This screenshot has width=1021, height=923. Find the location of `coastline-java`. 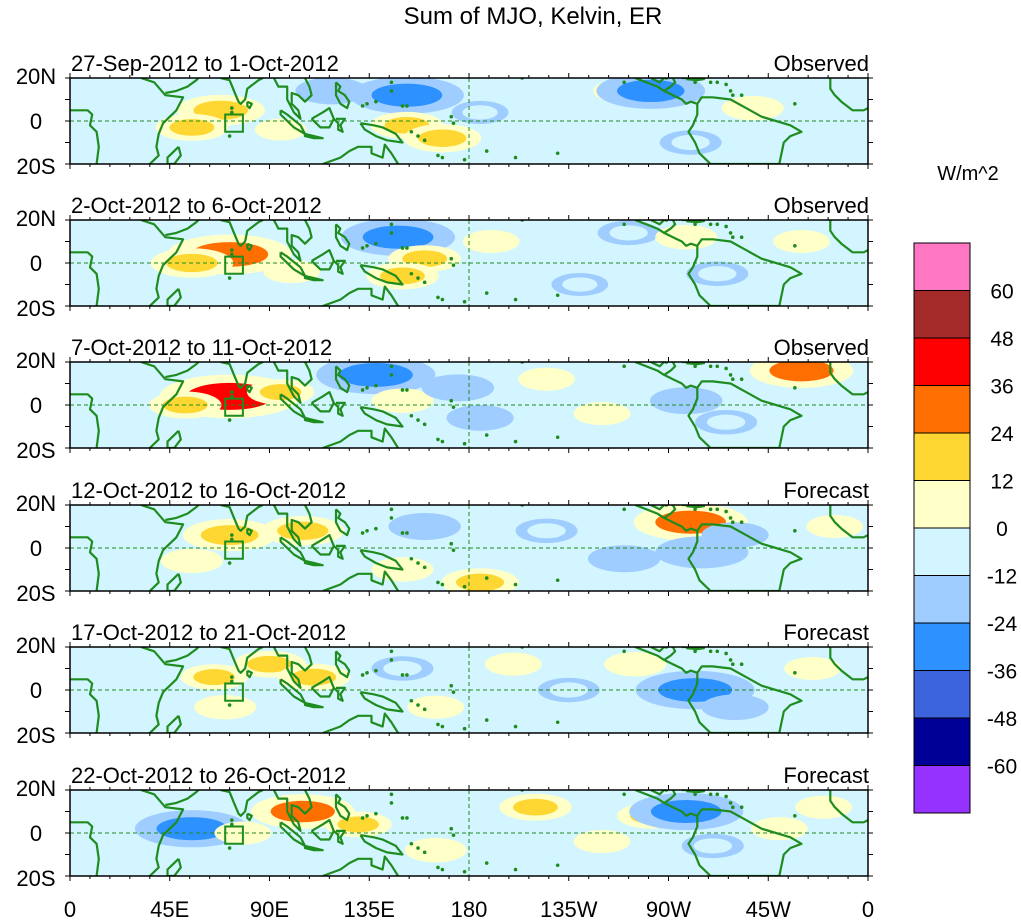

coastline-java is located at coordinates (313, 705).